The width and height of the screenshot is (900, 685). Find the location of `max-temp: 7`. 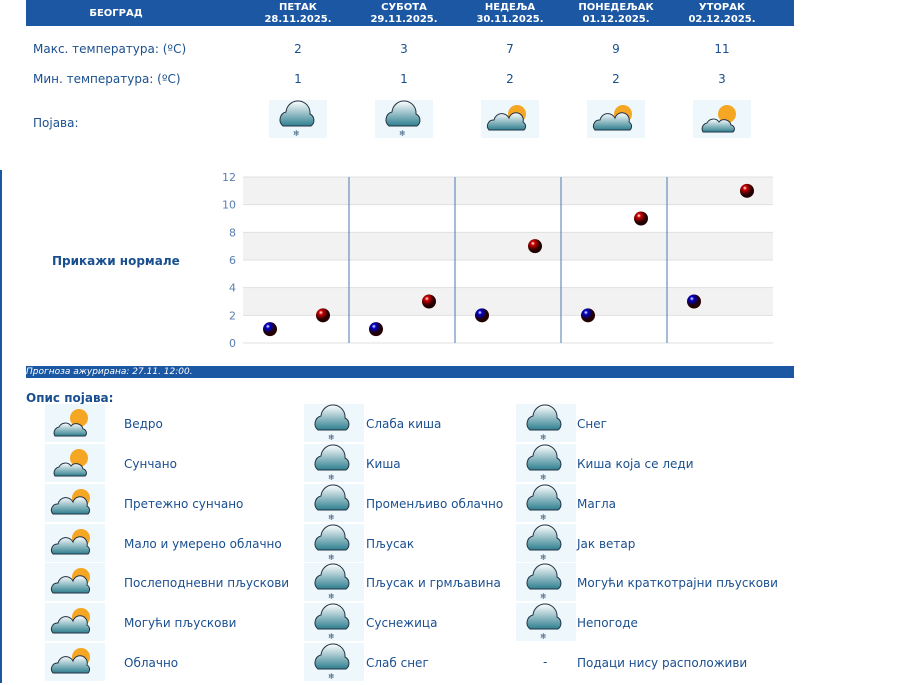

max-temp: 7 is located at coordinates (510, 49).